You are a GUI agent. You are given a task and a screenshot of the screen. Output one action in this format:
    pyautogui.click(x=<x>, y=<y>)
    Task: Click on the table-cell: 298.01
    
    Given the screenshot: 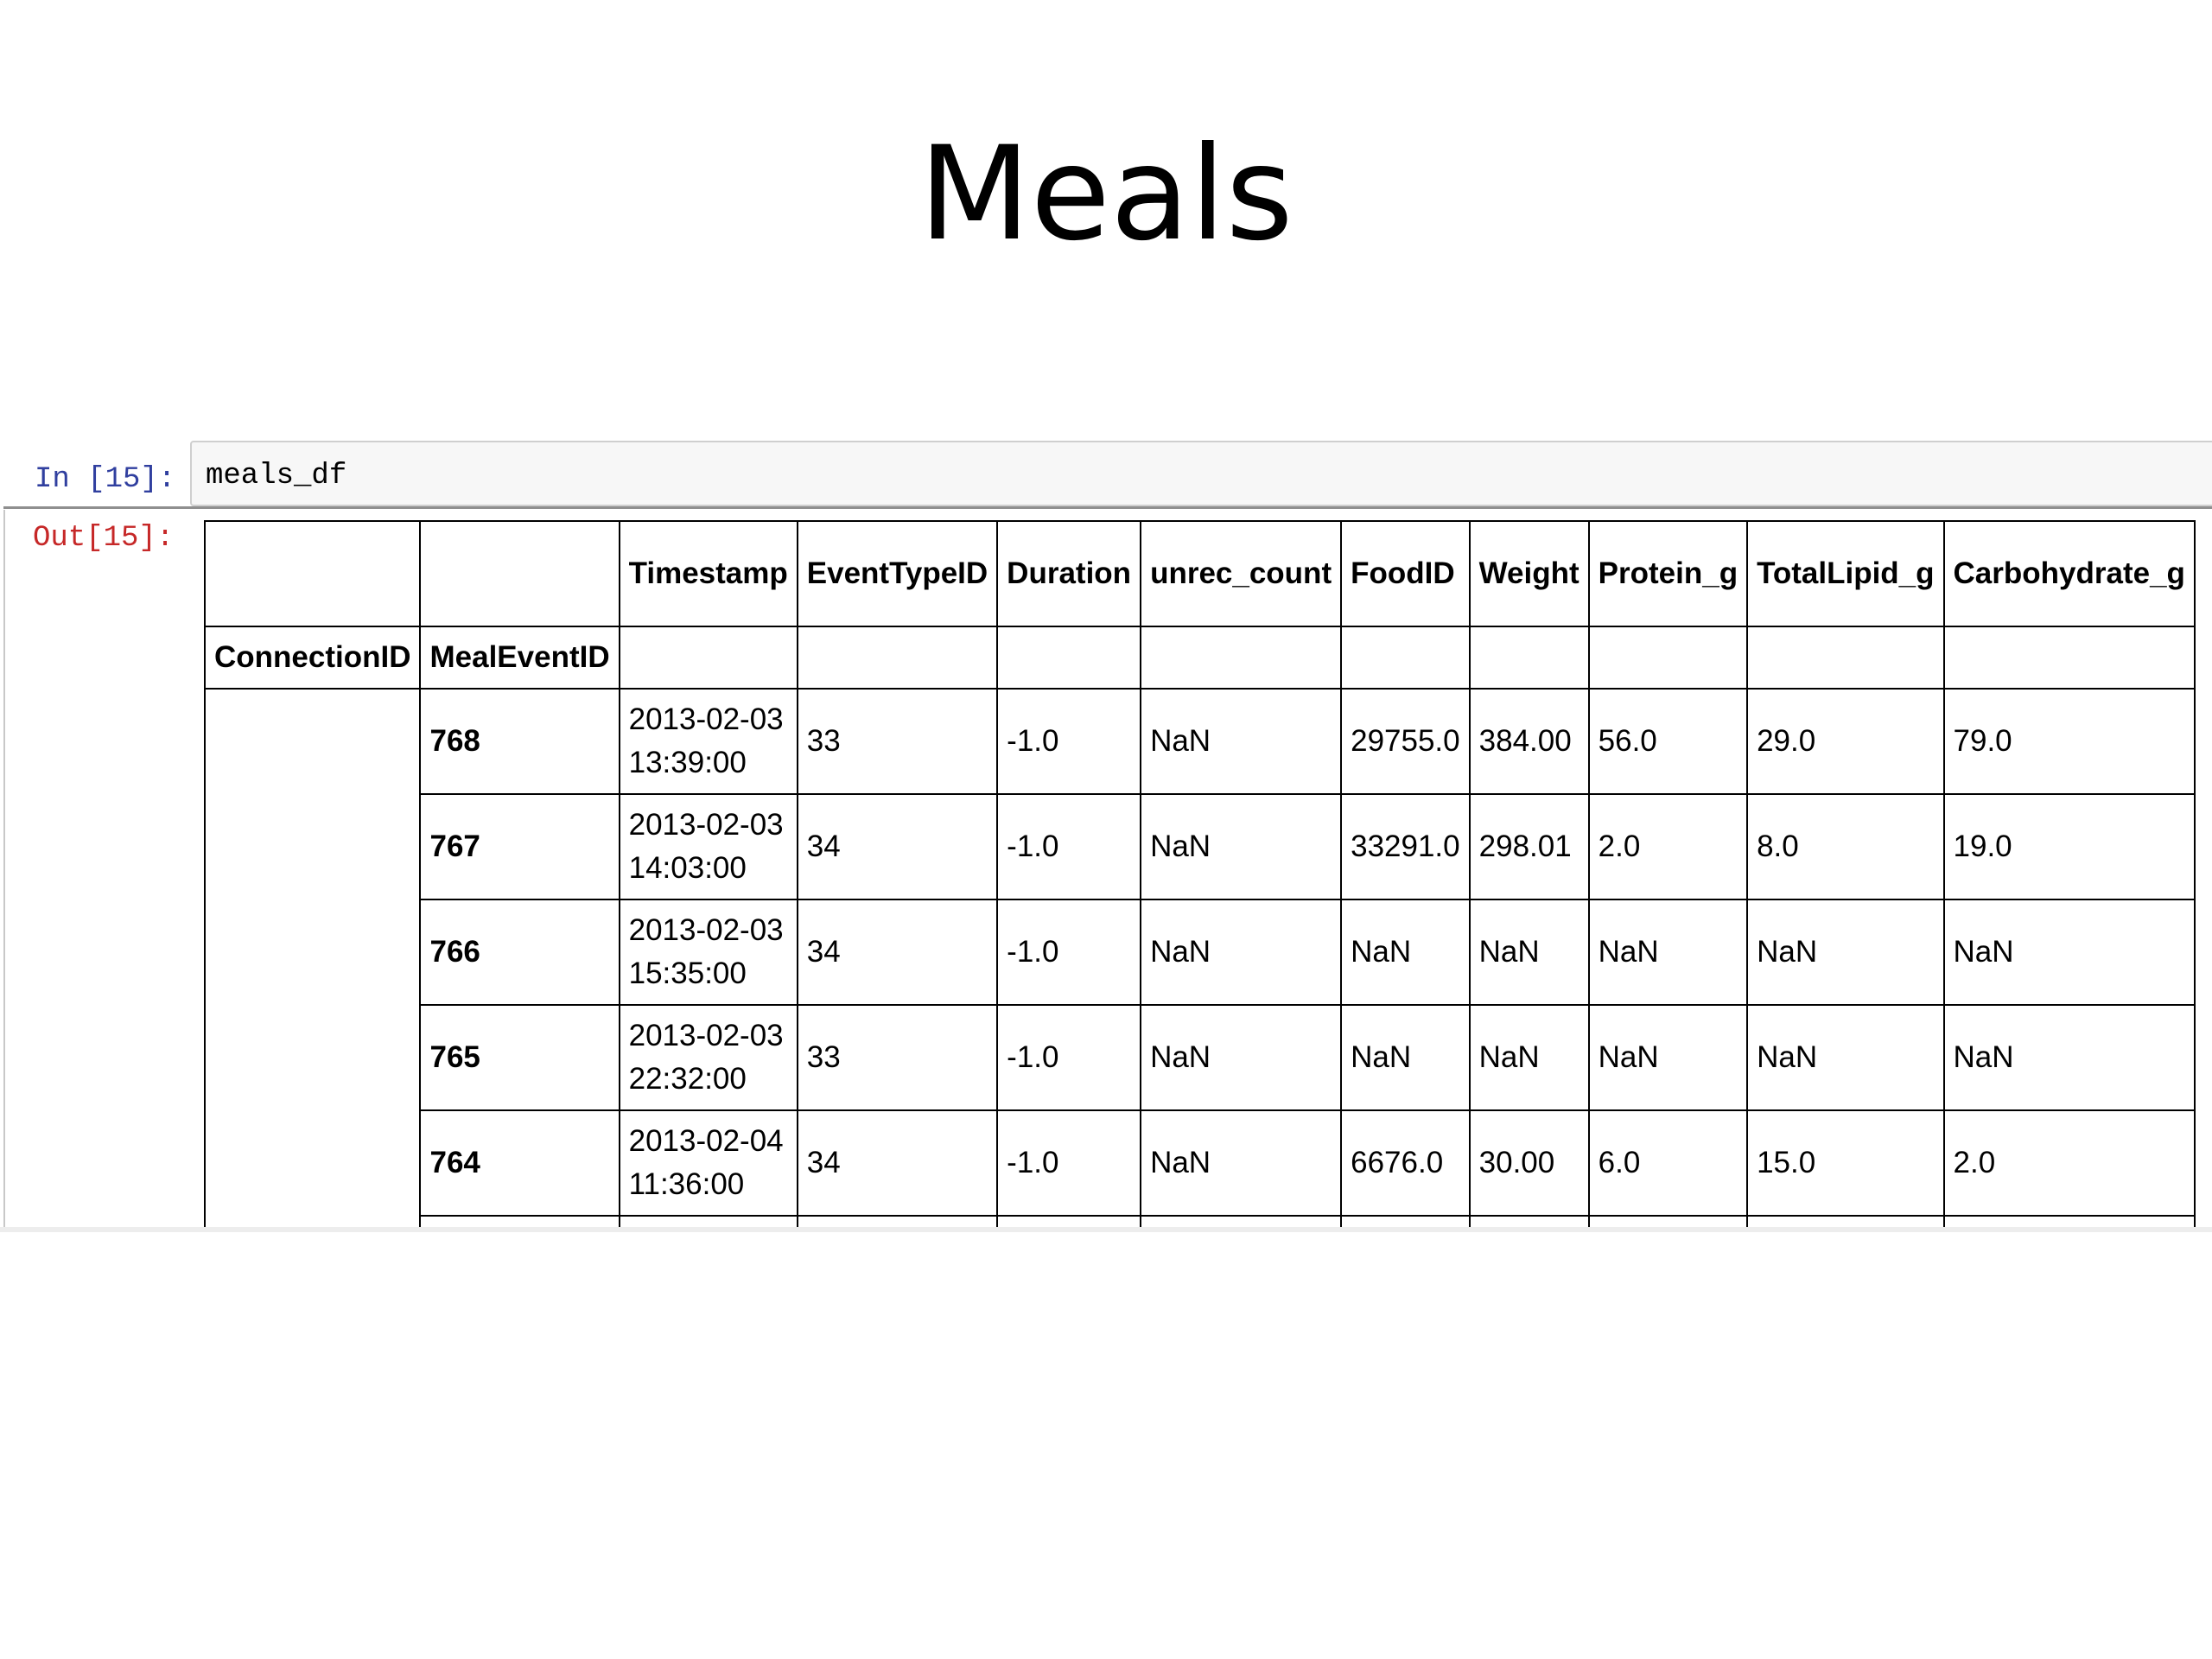 What is the action you would take?
    pyautogui.click(x=1529, y=846)
    